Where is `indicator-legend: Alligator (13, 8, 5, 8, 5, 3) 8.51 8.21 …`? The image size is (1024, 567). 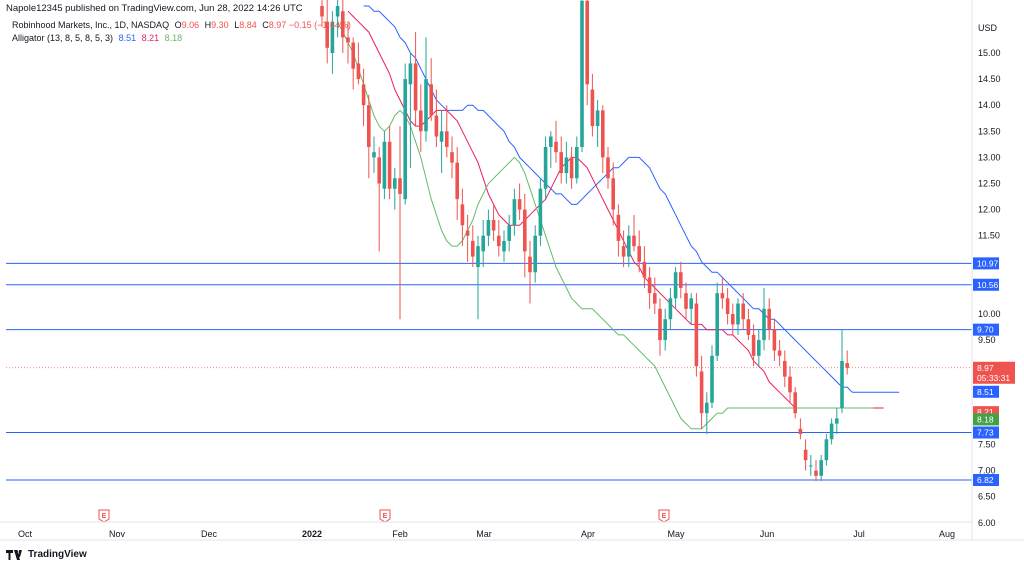 indicator-legend: Alligator (13, 8, 5, 8, 5, 3) 8.51 8.21 … is located at coordinates (97, 38).